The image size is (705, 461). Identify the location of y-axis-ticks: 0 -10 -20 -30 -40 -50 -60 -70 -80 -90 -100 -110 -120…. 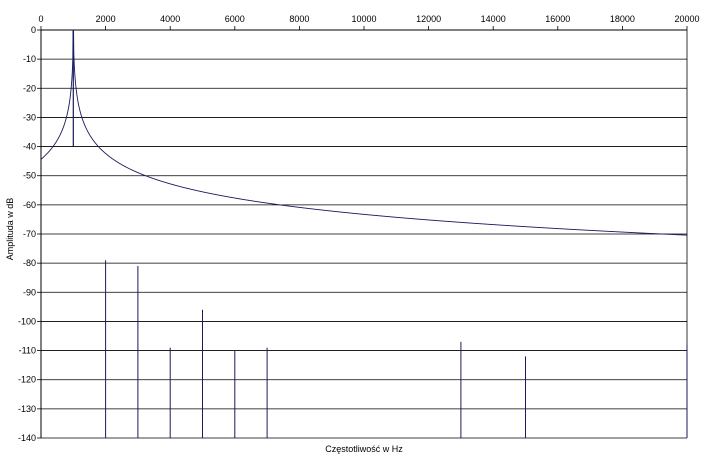
(30, 234).